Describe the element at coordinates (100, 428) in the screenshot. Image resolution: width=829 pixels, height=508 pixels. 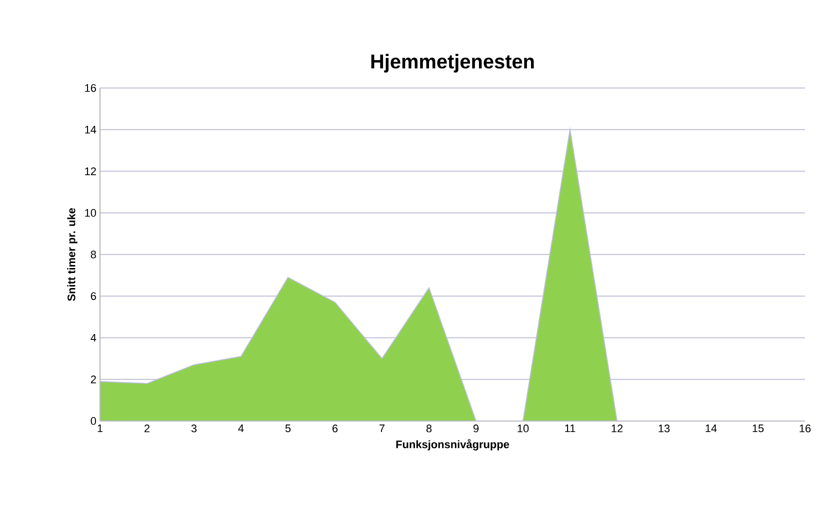
I see `x-tick-label: 1` at that location.